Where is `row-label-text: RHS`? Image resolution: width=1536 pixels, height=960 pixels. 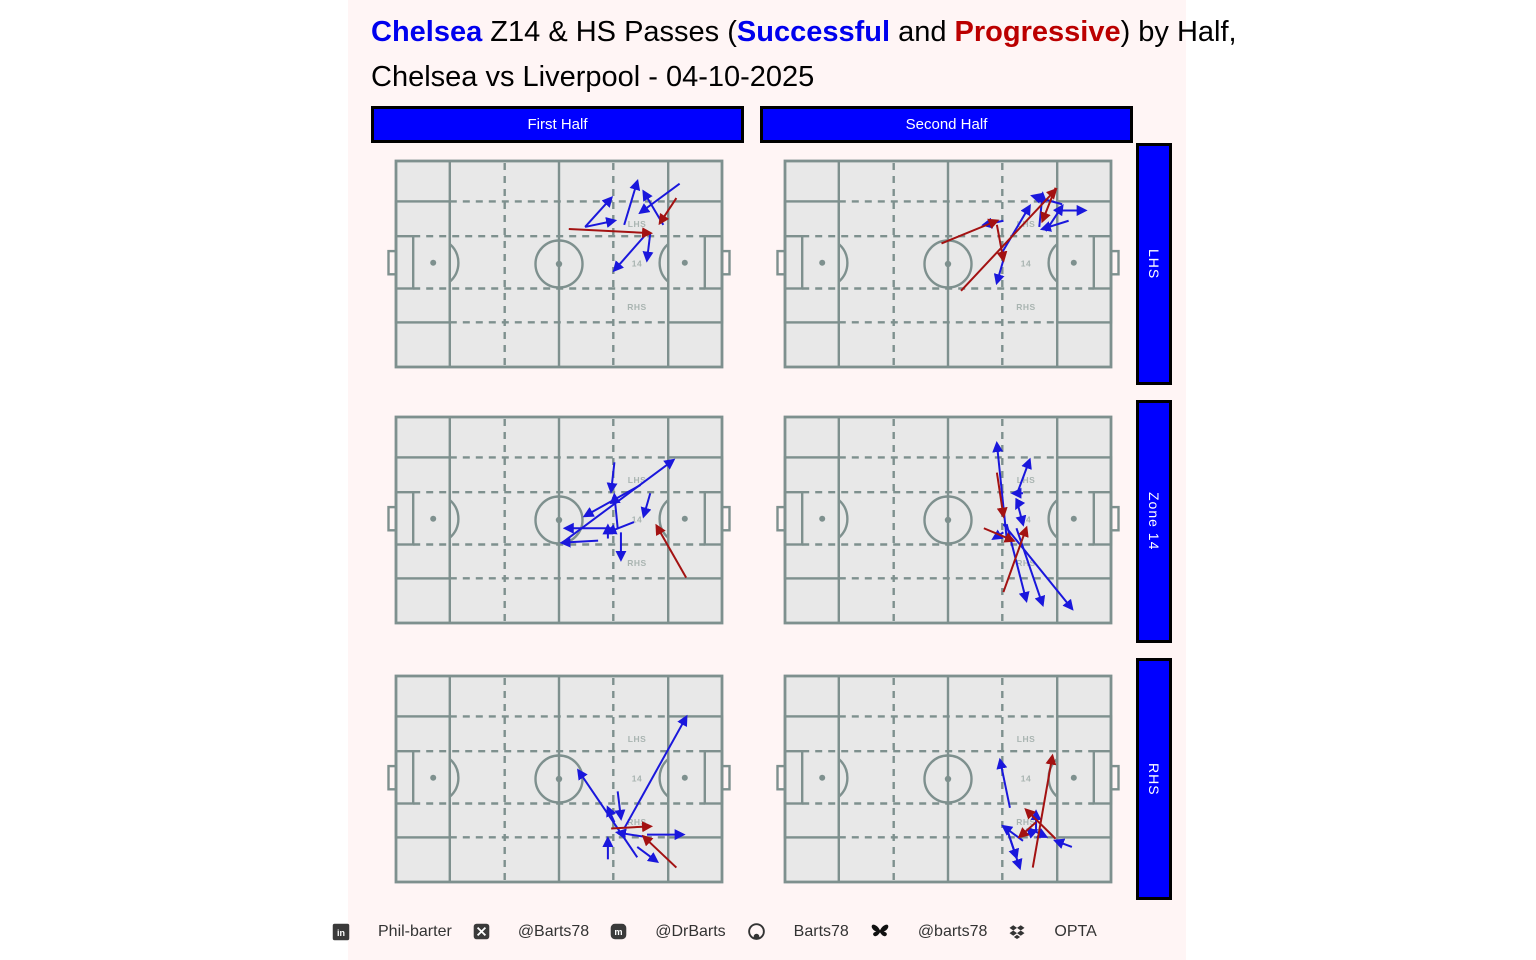
row-label-text: RHS is located at coordinates (1154, 779).